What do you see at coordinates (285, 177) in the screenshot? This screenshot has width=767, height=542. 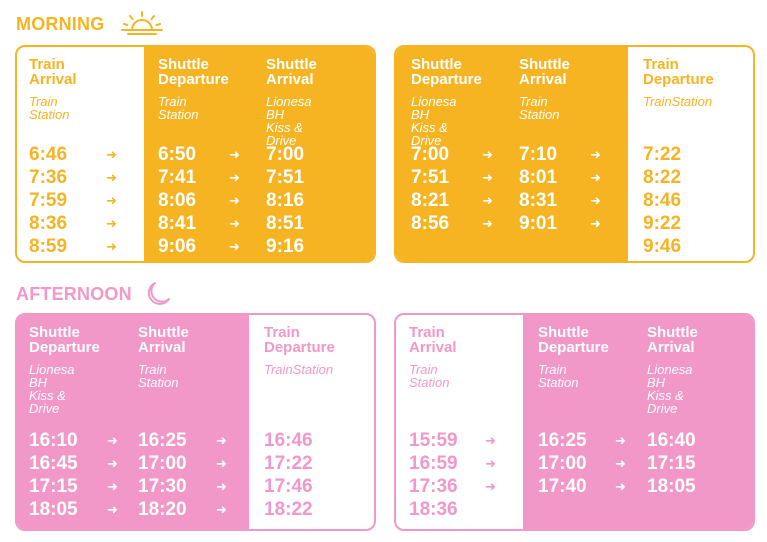 I see `time-cell: 7:51` at bounding box center [285, 177].